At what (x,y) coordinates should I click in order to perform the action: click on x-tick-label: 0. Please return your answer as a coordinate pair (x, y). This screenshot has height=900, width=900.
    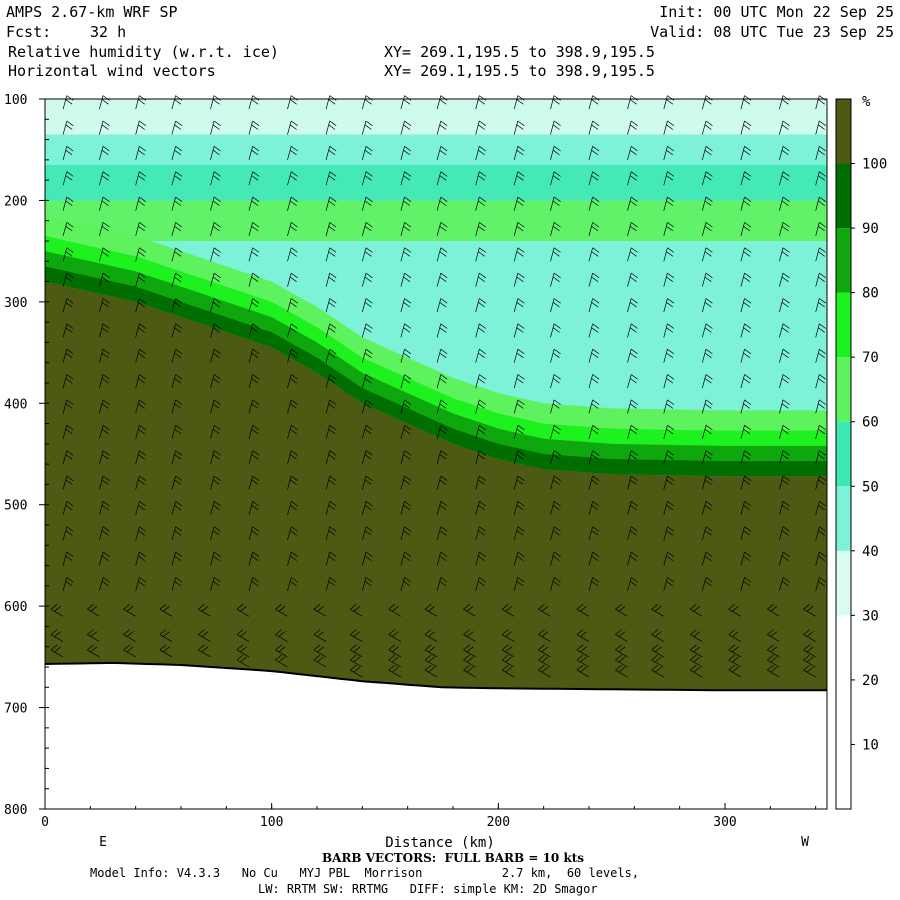
    Looking at the image, I should click on (45, 822).